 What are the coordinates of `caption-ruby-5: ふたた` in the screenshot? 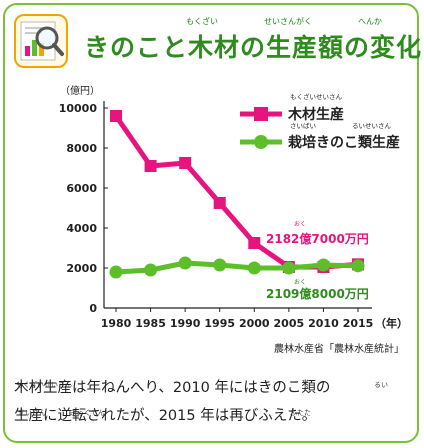 It's located at (300, 413).